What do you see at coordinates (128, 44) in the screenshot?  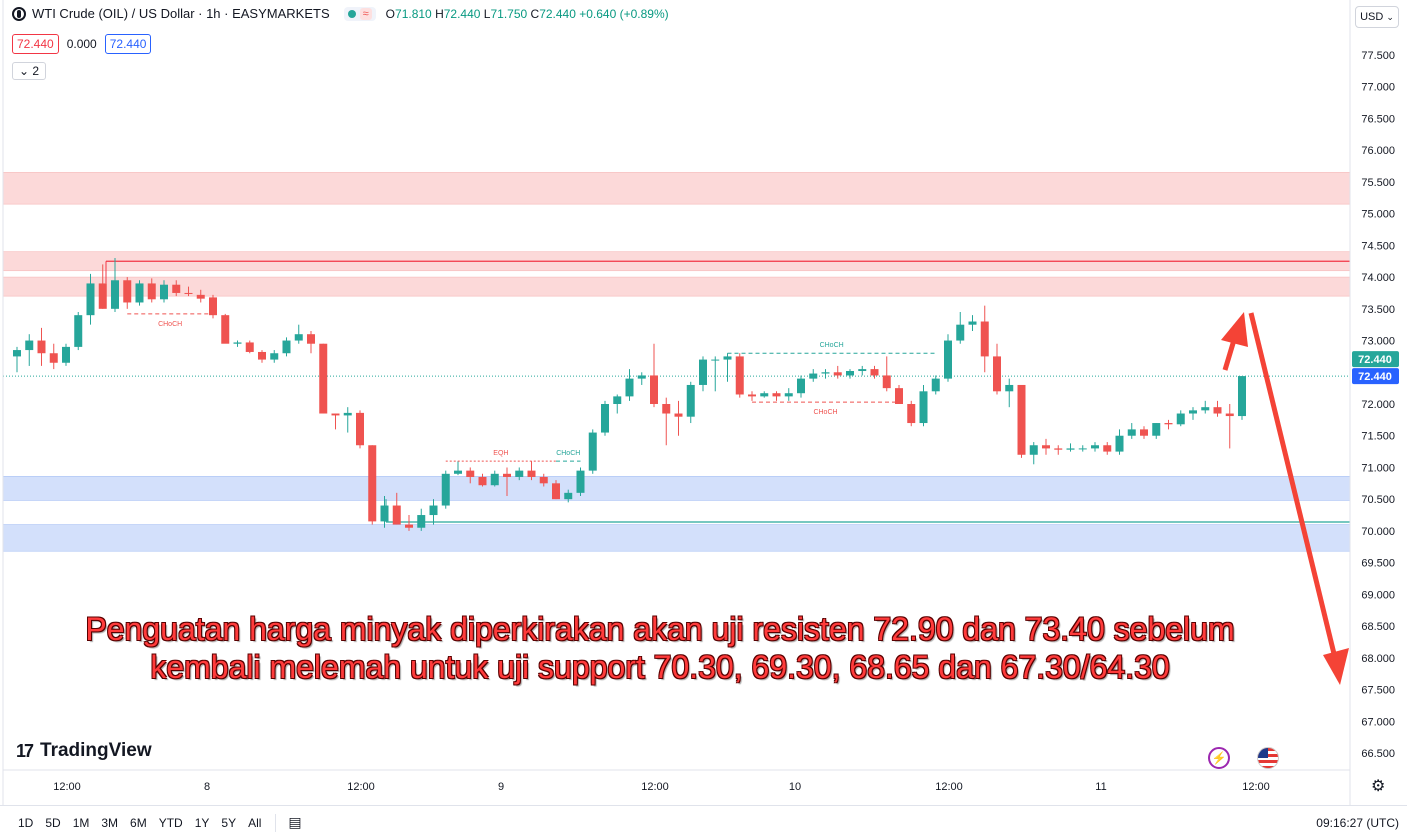 I see `buy-price: 72.440` at bounding box center [128, 44].